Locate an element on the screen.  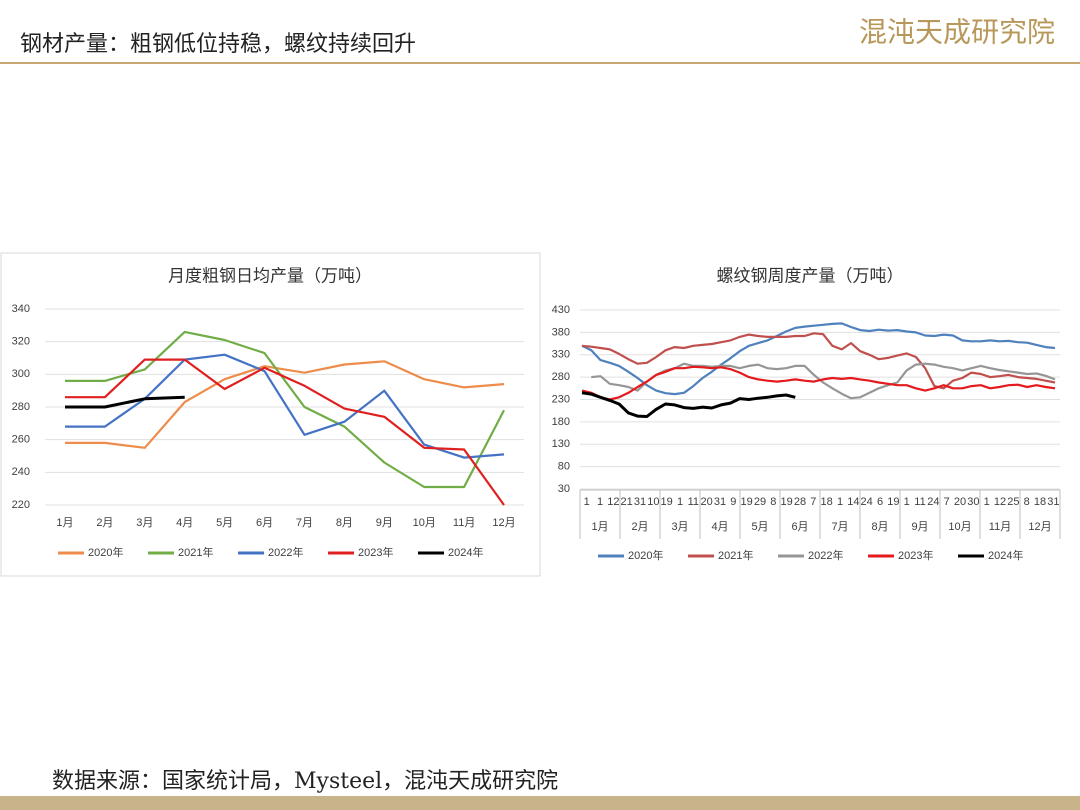
y-tick-label: 300 is located at coordinates (21, 374).